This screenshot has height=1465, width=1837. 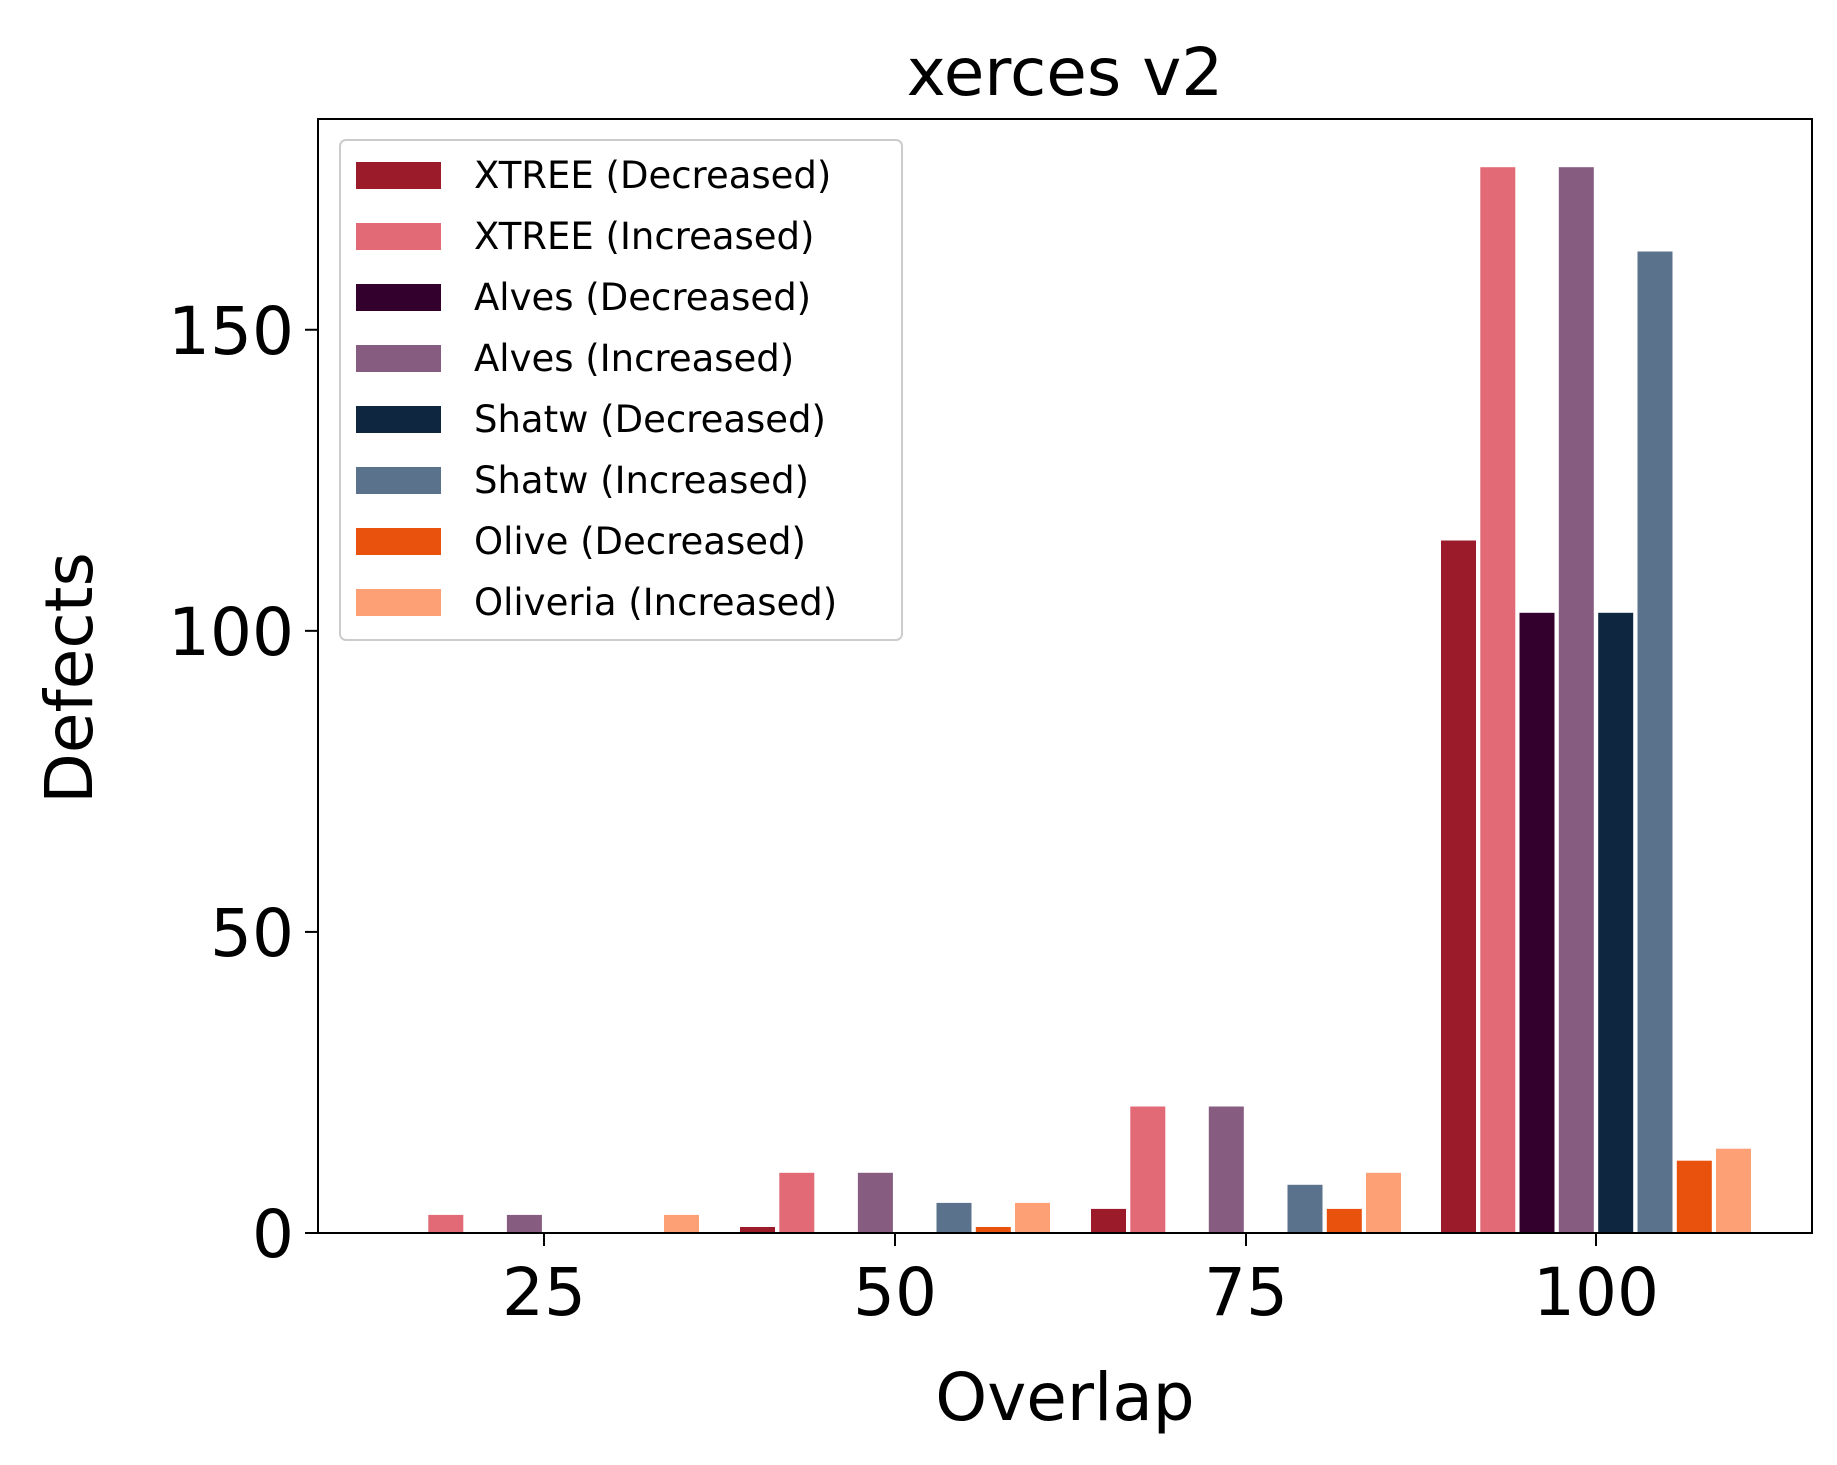 What do you see at coordinates (652, 175) in the screenshot?
I see `legend-label-0: XTREE (Decreased)` at bounding box center [652, 175].